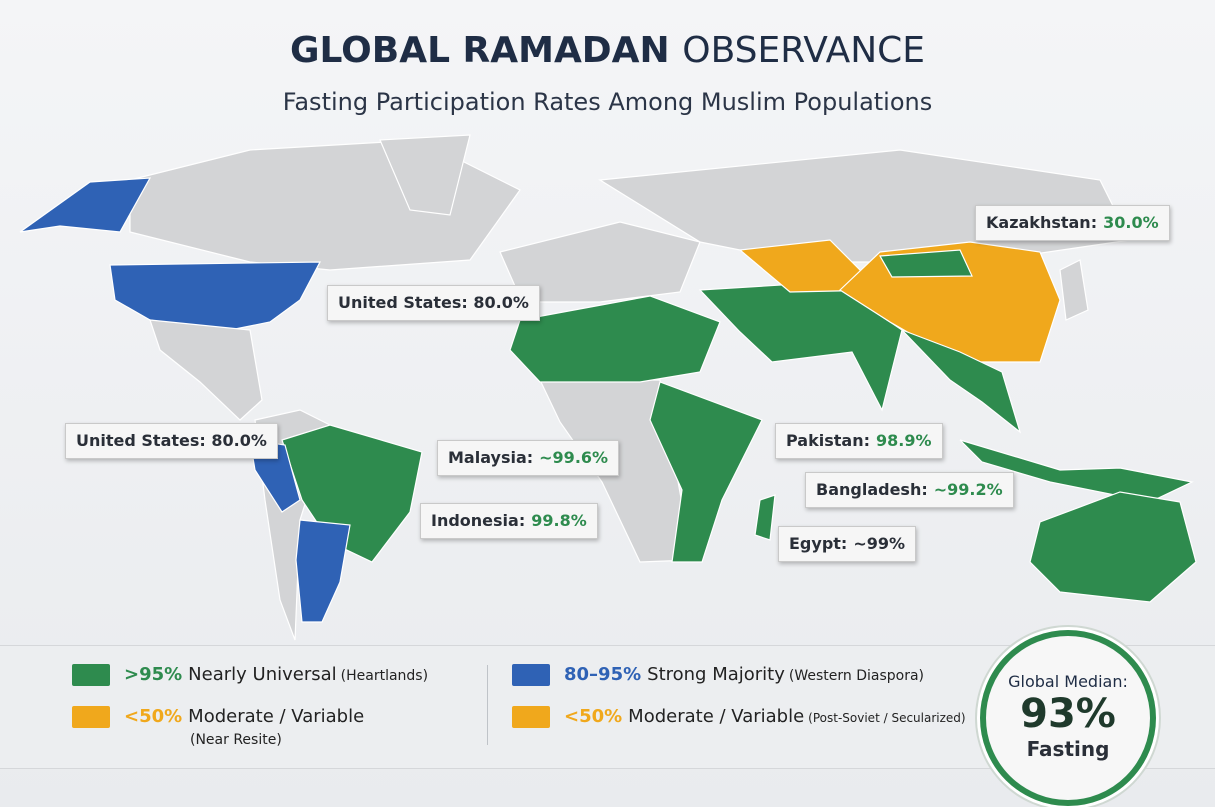  I want to click on callout-label: Malaysia:, so click(491, 457).